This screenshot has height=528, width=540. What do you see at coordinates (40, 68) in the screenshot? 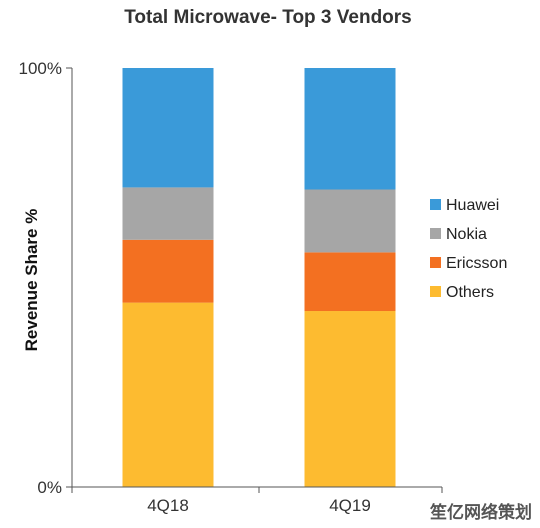
I see `y-tick-label: 100%` at bounding box center [40, 68].